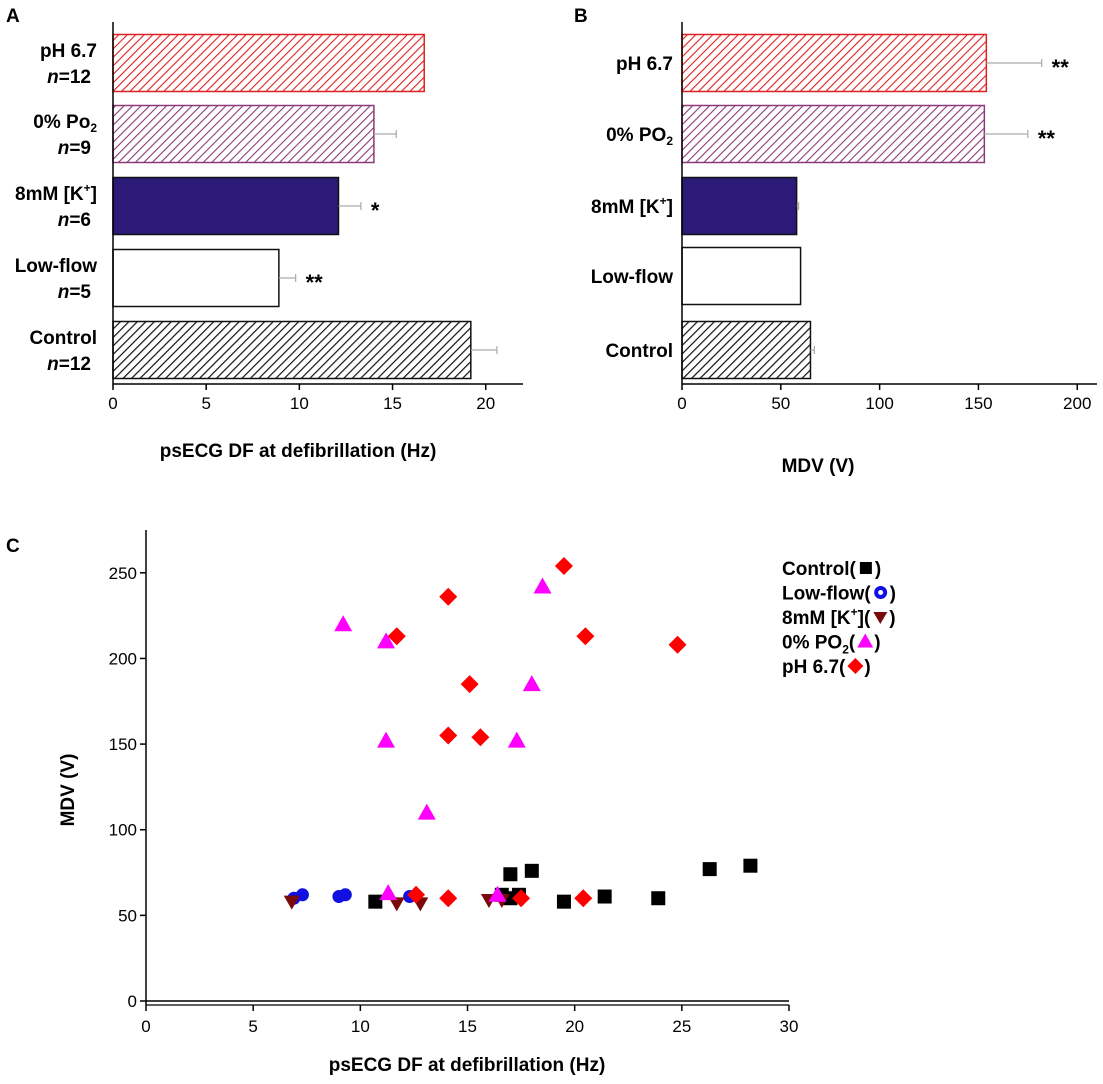 Image resolution: width=1103 pixels, height=1084 pixels. Describe the element at coordinates (205, 403) in the screenshot. I see `a-x-tick-label: 5` at that location.